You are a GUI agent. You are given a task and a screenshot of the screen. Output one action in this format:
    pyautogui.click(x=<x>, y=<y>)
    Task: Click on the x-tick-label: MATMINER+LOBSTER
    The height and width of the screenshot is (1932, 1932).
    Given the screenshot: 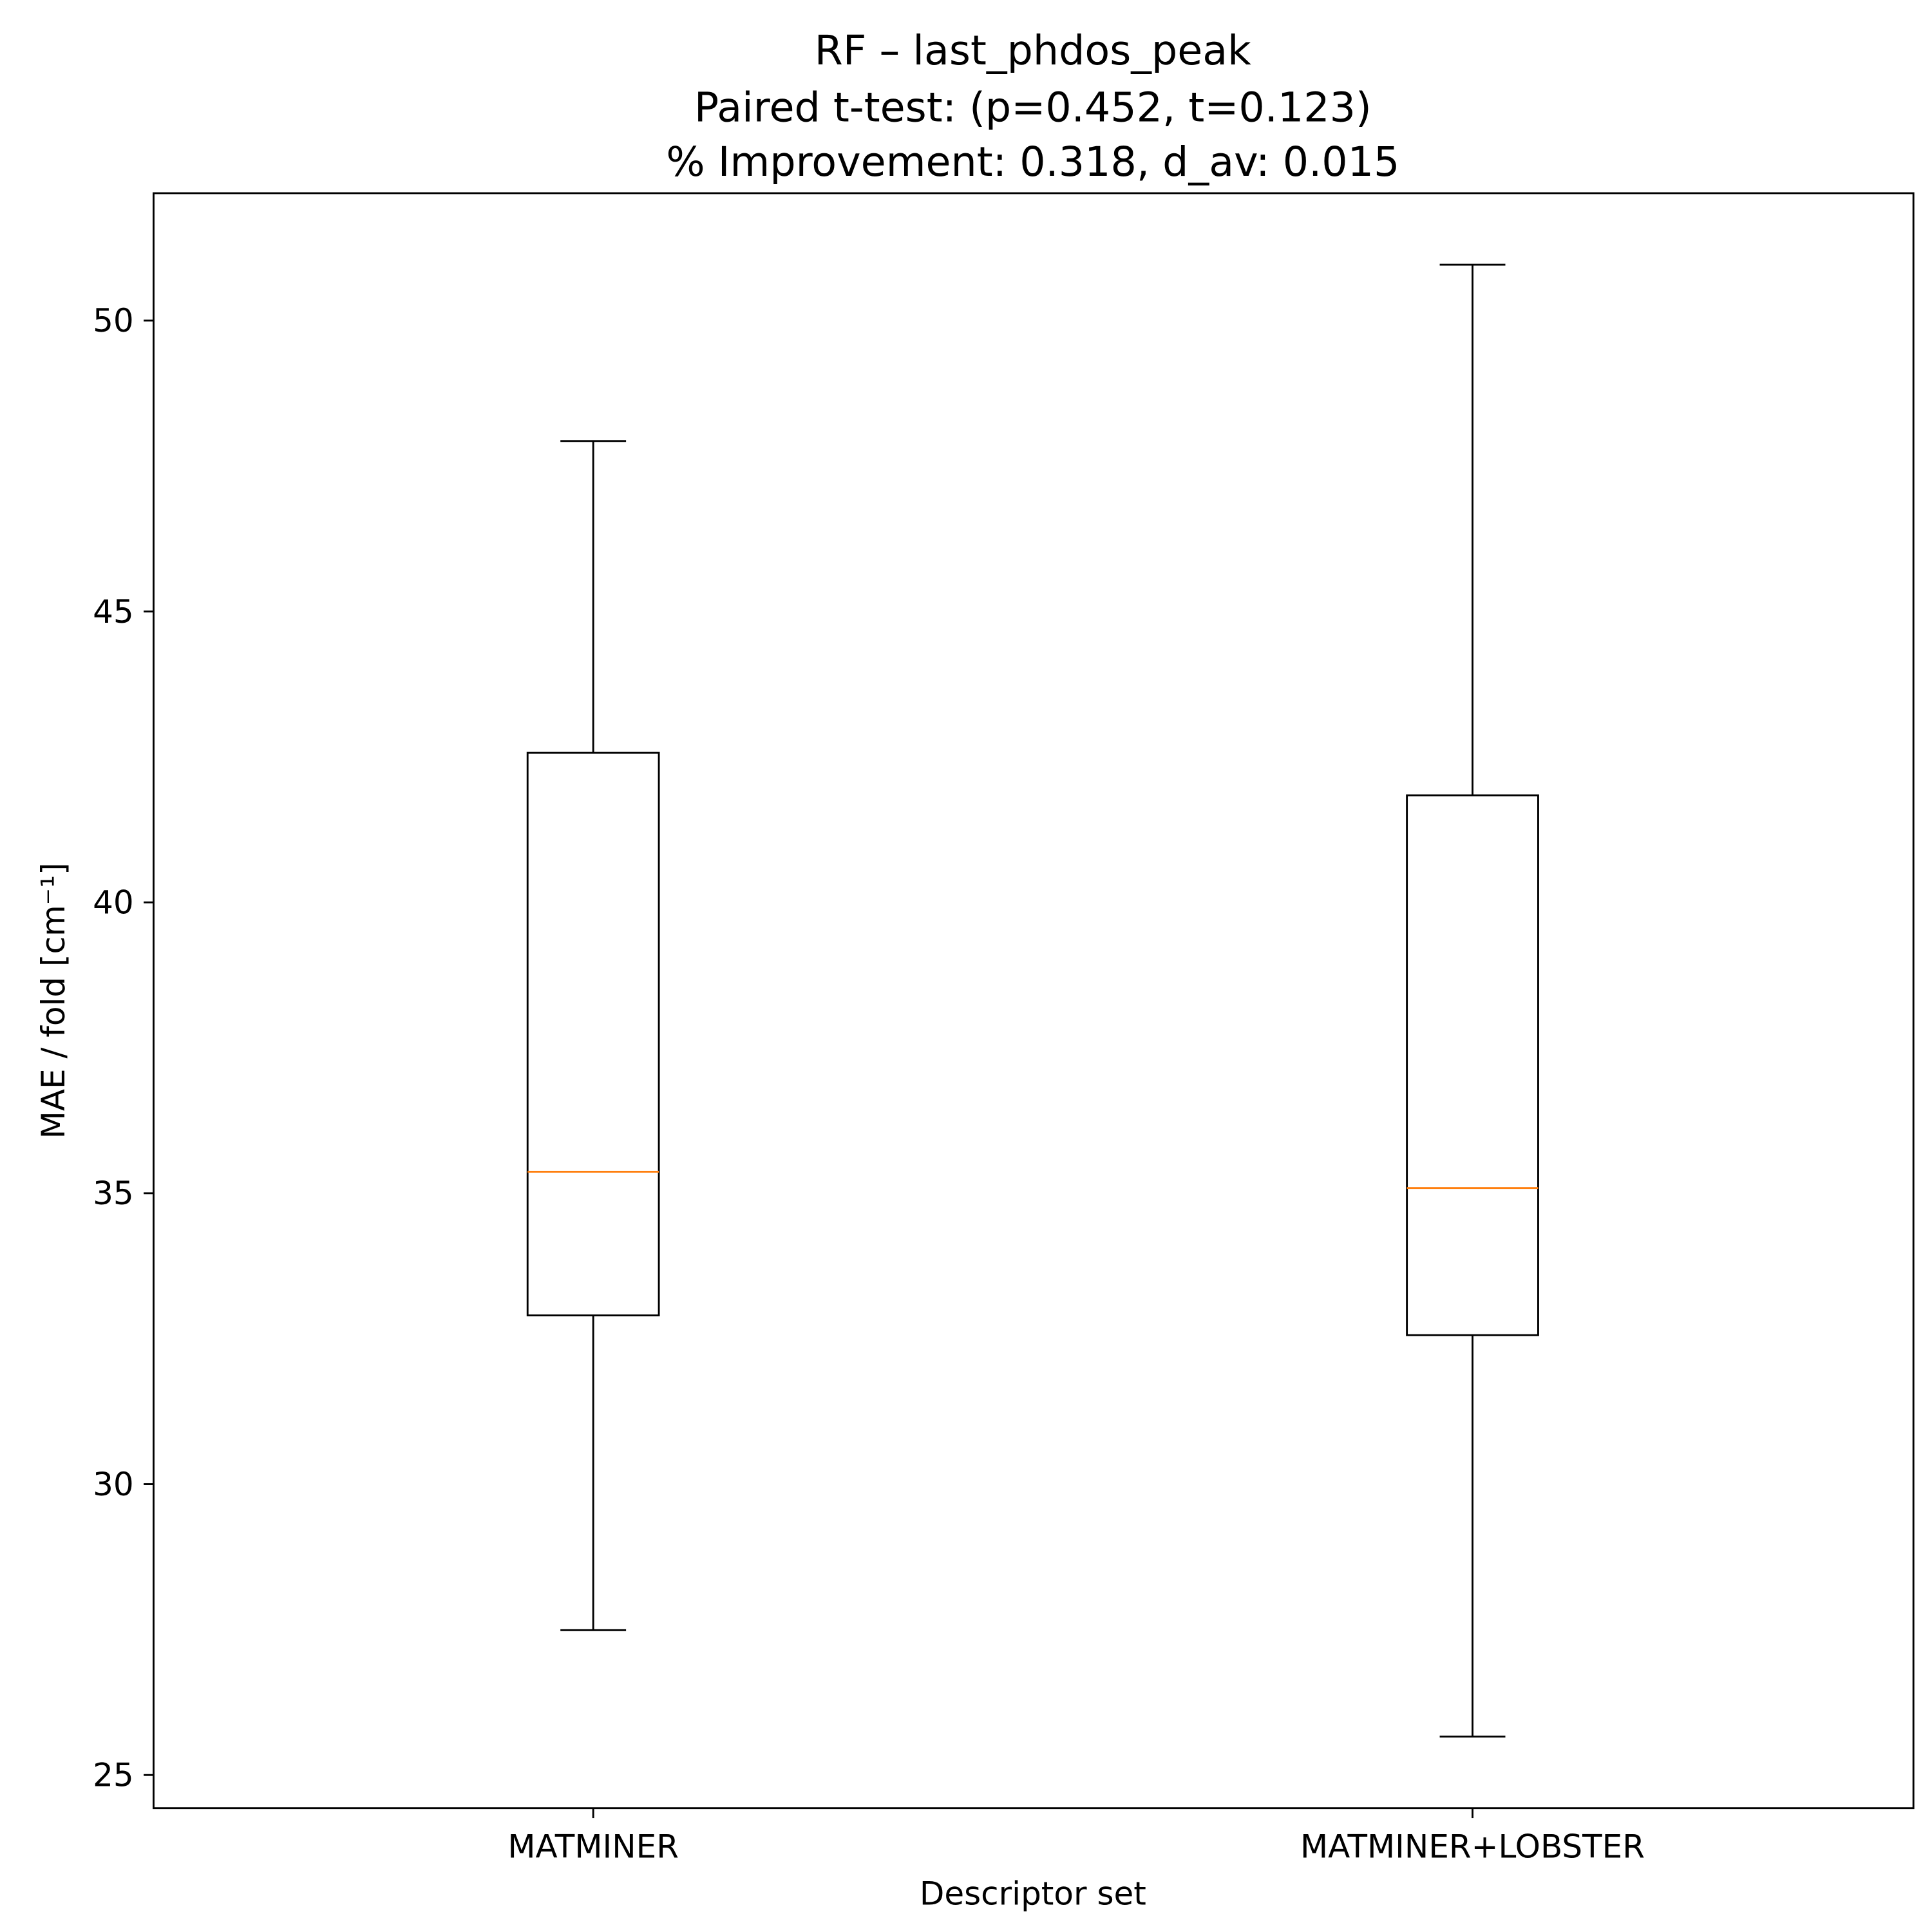 What is the action you would take?
    pyautogui.click(x=1473, y=1847)
    